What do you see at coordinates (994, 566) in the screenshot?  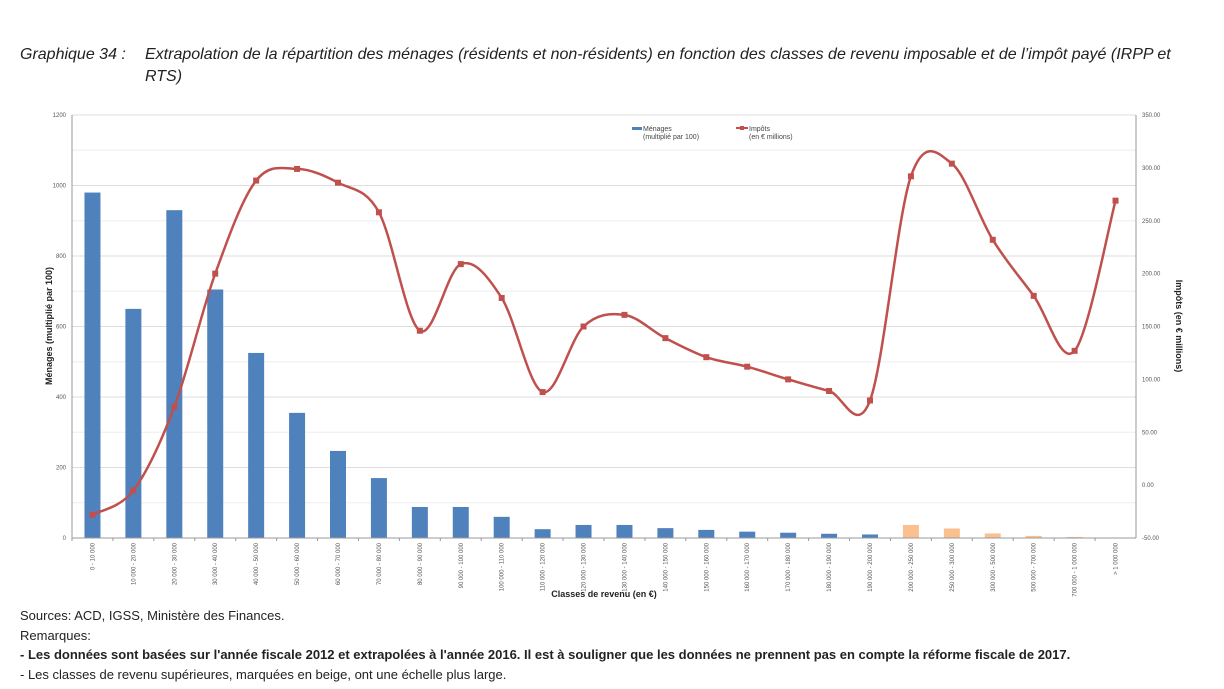 I see `x-tick-label: 300 000 - 500 000` at bounding box center [994, 566].